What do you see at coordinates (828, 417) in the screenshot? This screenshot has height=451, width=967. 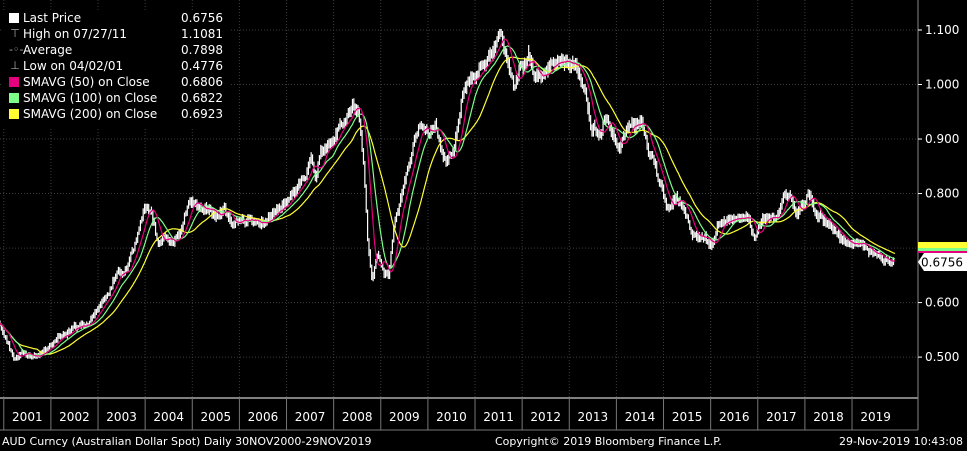 I see `x-tick-label: 2018` at bounding box center [828, 417].